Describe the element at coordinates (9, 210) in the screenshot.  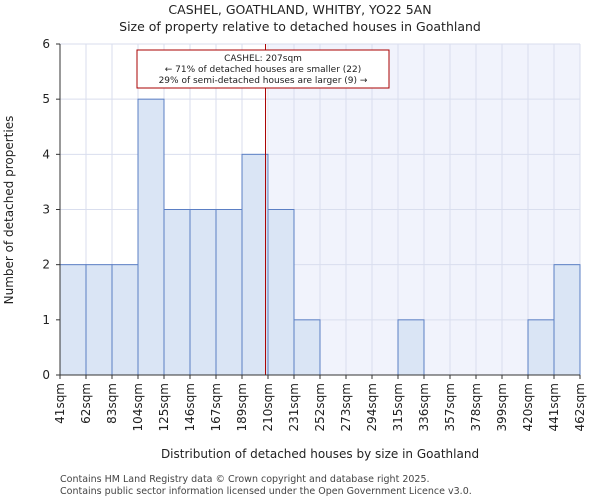
I see `y-axis-label: Number of detached properties` at that location.